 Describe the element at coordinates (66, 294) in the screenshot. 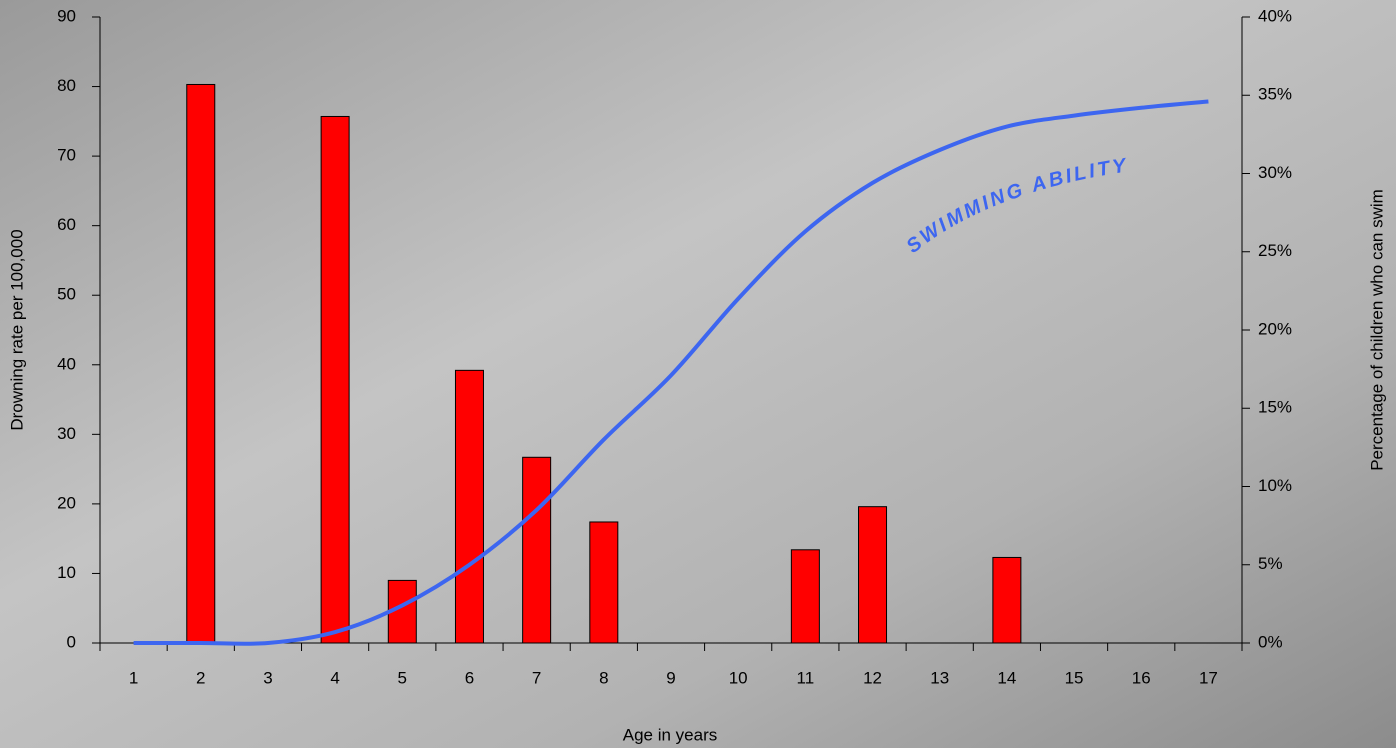

I see `y-tick-label: 50` at that location.